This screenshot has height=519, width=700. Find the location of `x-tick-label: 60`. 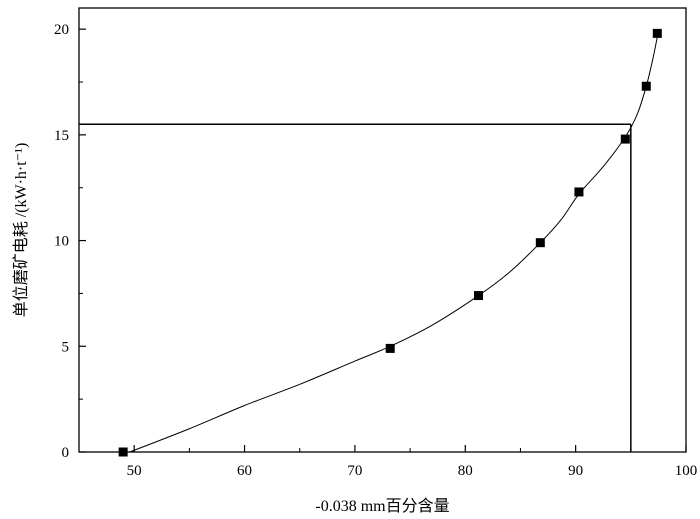

x-tick-label: 60 is located at coordinates (244, 471).